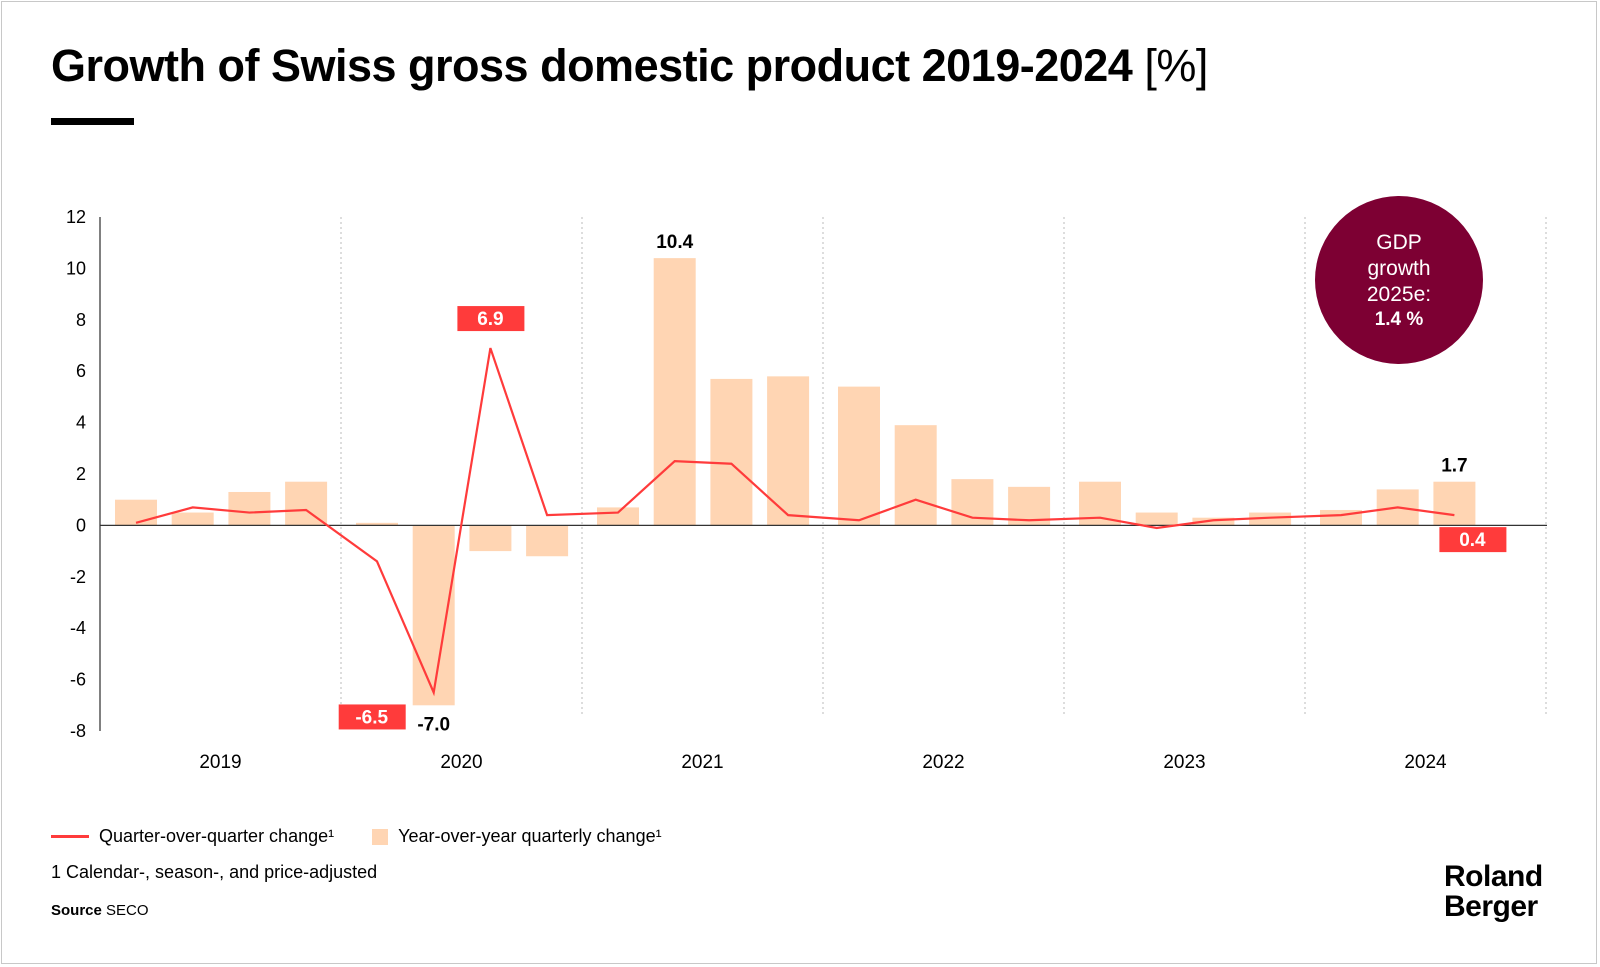 Image resolution: width=1600 pixels, height=967 pixels. I want to click on legend-bar-label: Year-over-year quarterly change¹, so click(530, 836).